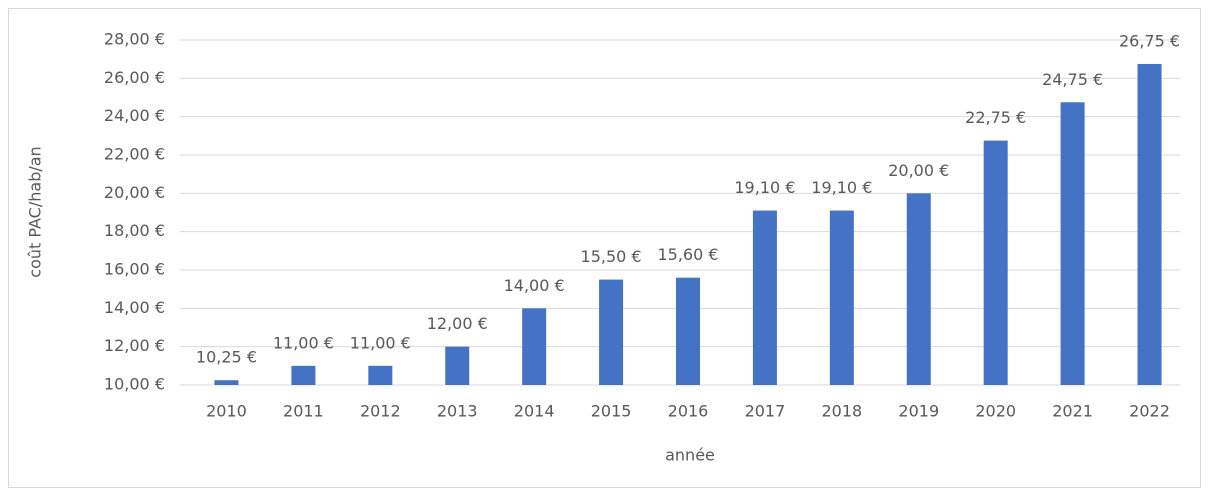 This screenshot has width=1210, height=495. I want to click on x-tick-label: 2019, so click(918, 411).